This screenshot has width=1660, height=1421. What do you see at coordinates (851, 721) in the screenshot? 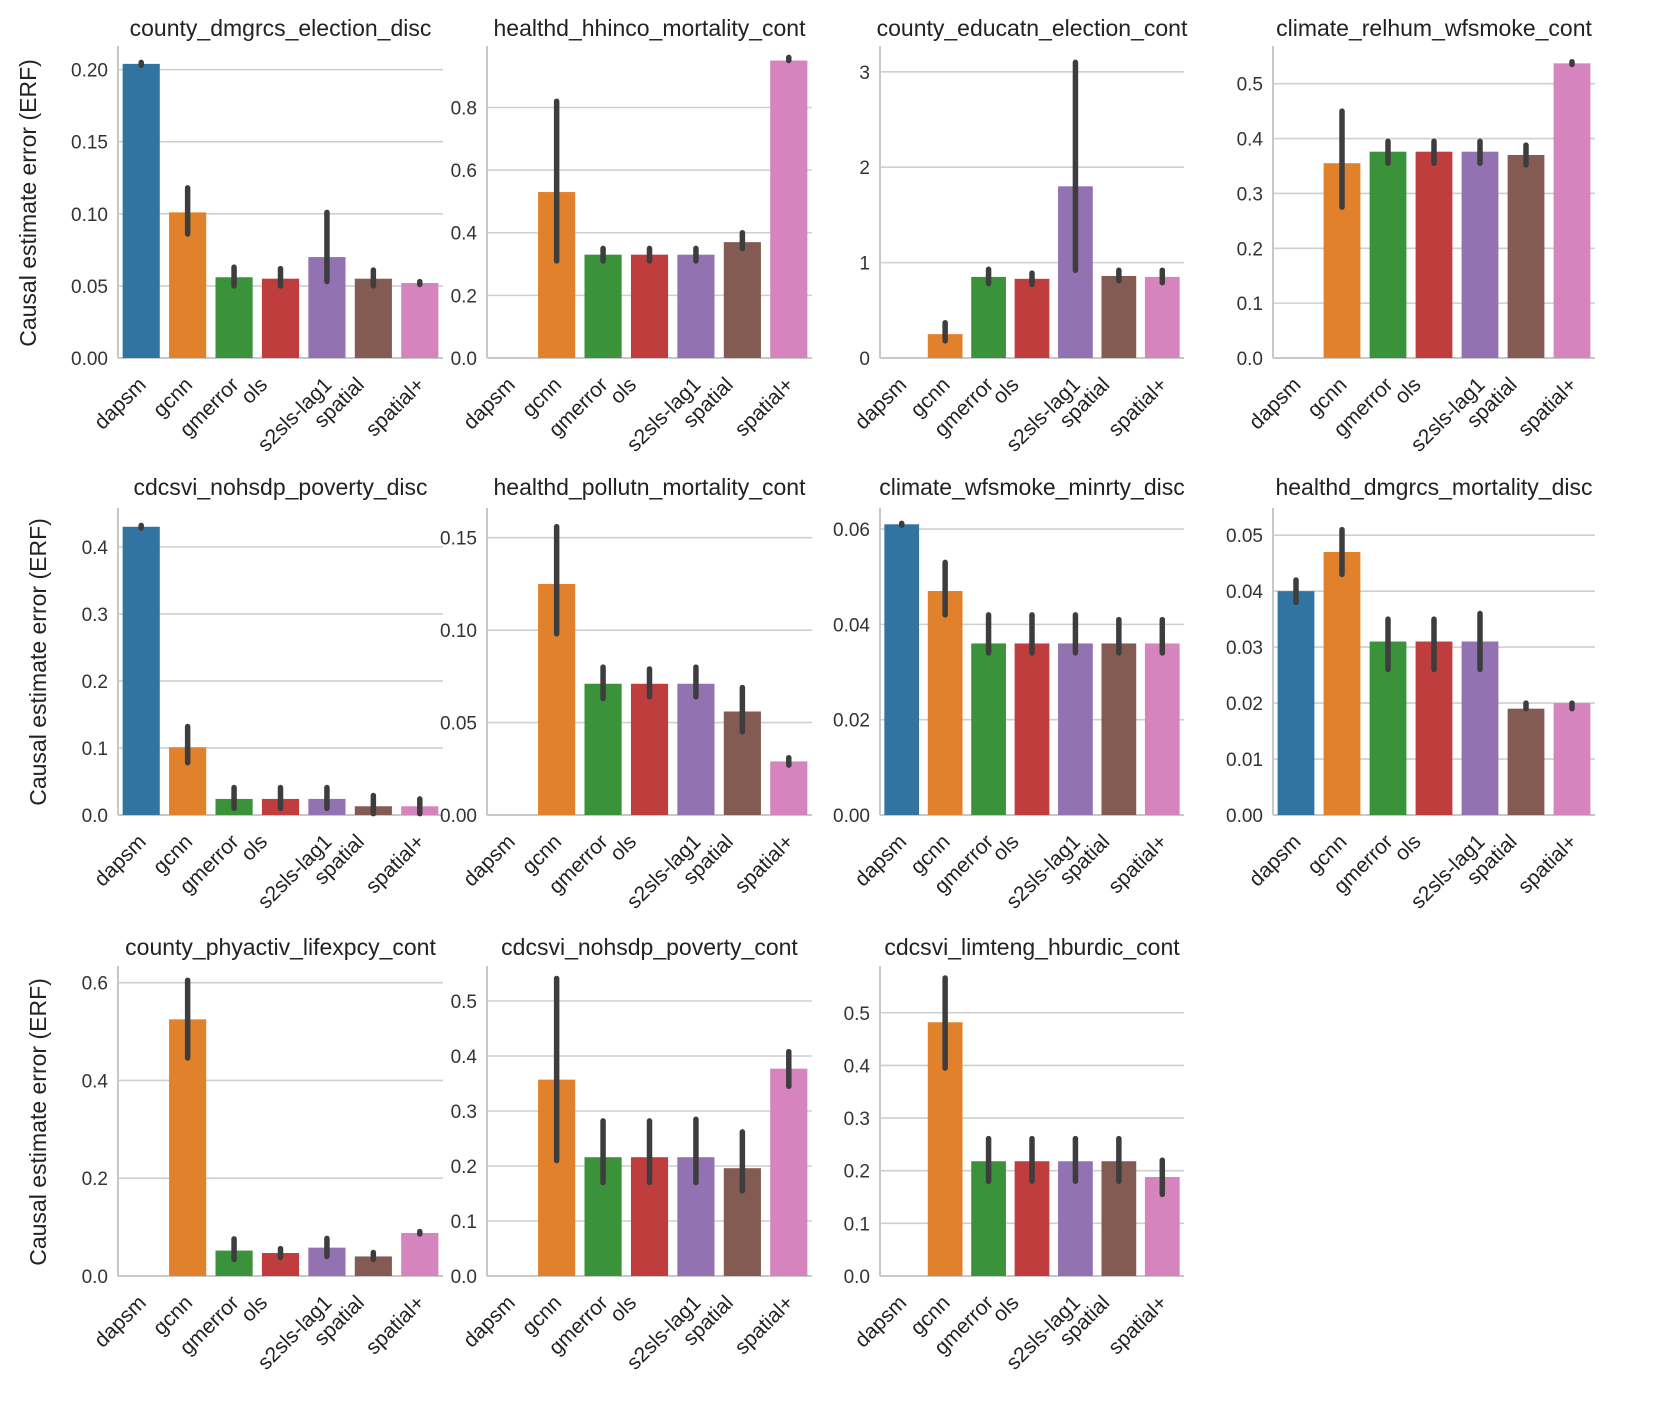
I see `y-tick-label: 0.02` at bounding box center [851, 721].